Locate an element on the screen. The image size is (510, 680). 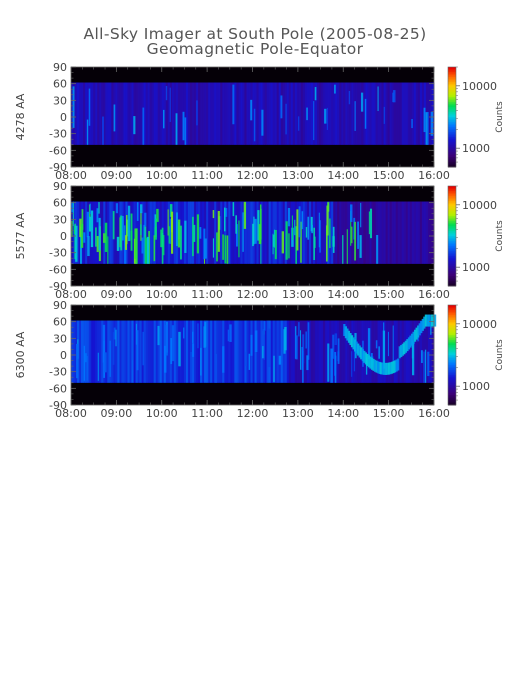
colorbar-frame is located at coordinates (452, 236).